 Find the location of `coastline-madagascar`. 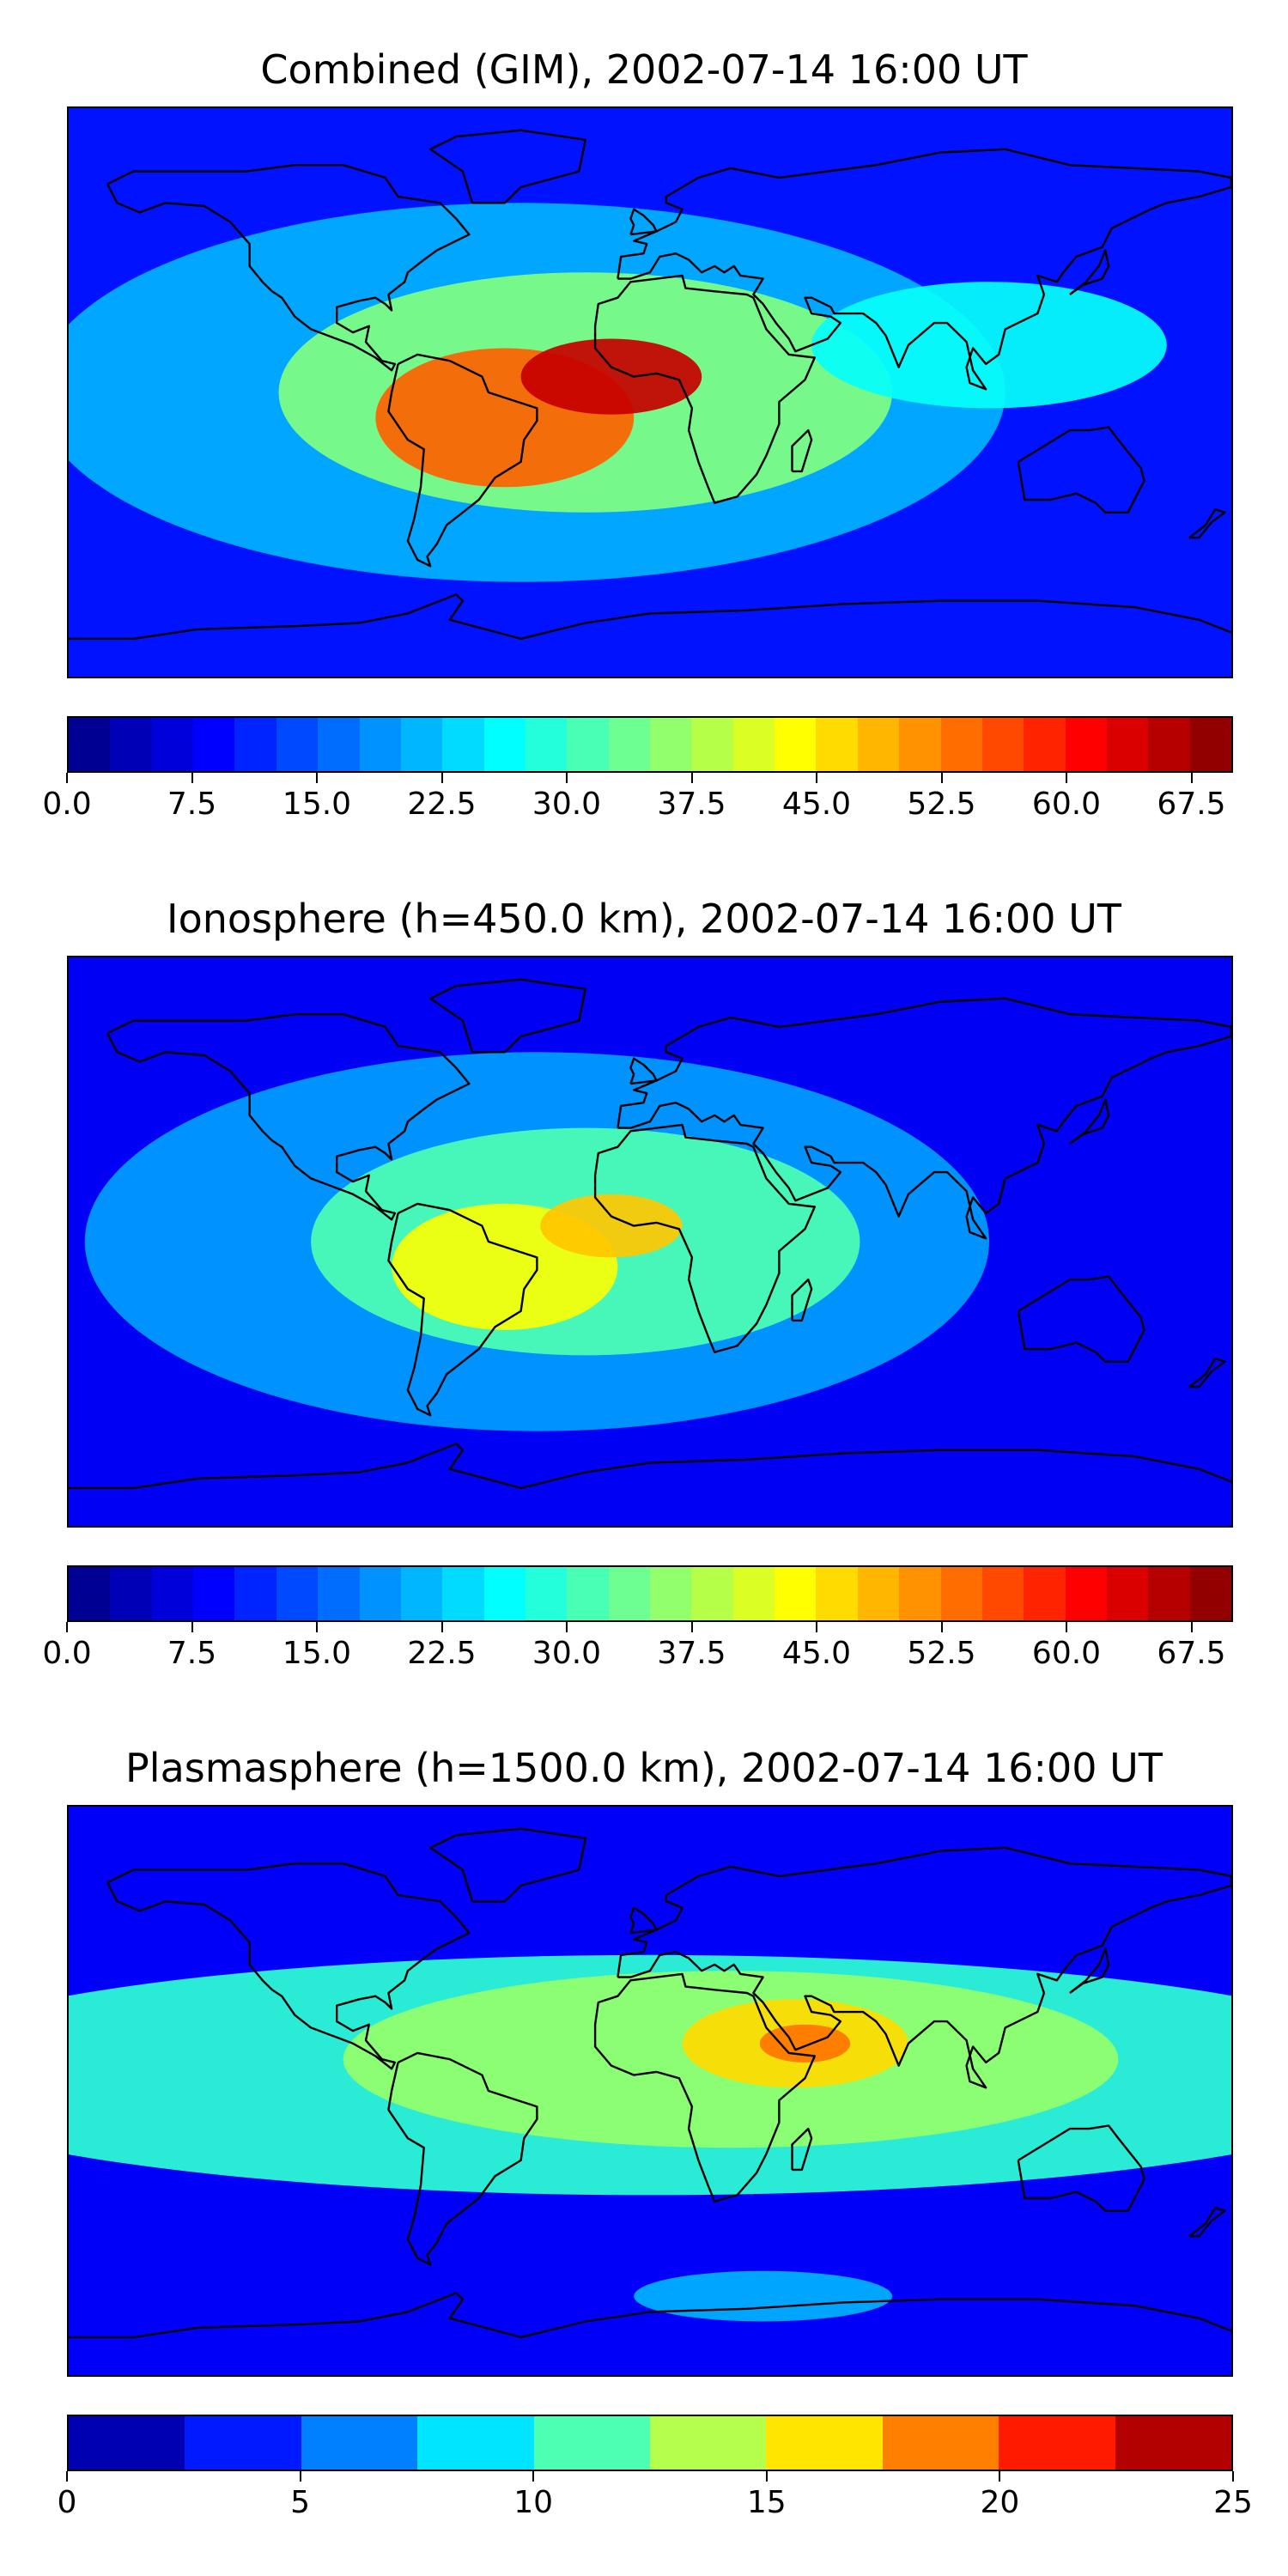

coastline-madagascar is located at coordinates (802, 1300).